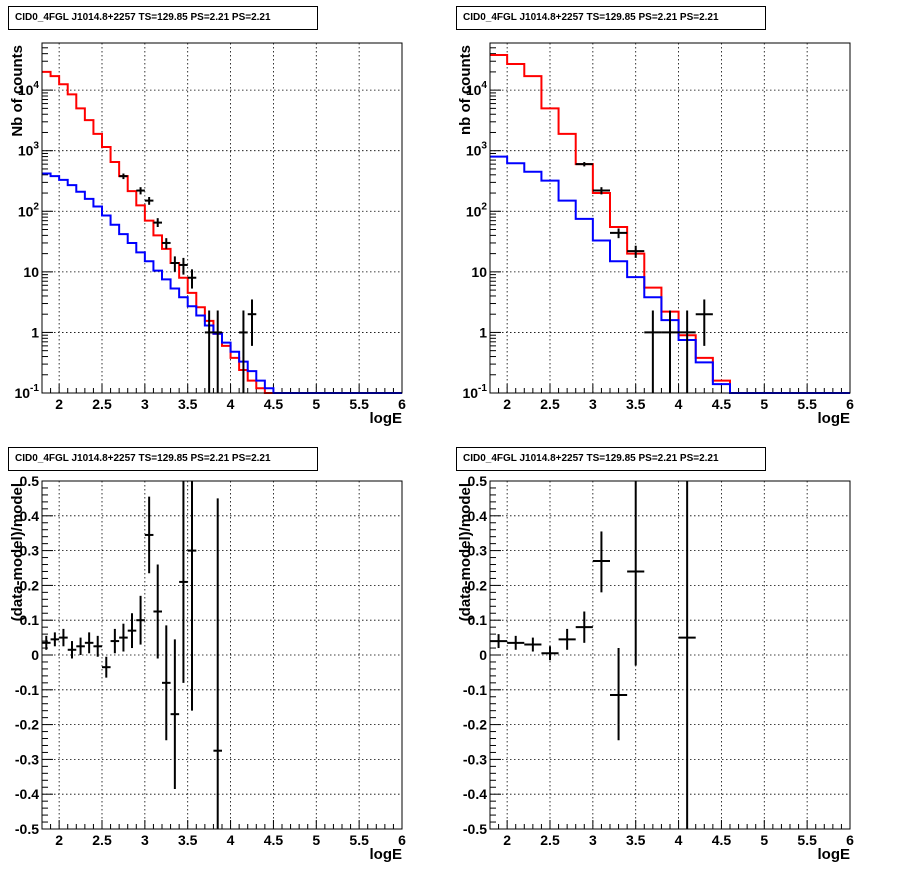  Describe the element at coordinates (465, 552) in the screenshot. I see `y-axis-label: (data-model)/model` at that location.